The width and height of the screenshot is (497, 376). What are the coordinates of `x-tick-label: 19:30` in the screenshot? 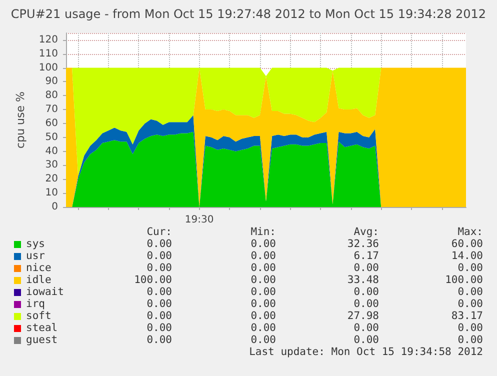 It's located at (199, 220).